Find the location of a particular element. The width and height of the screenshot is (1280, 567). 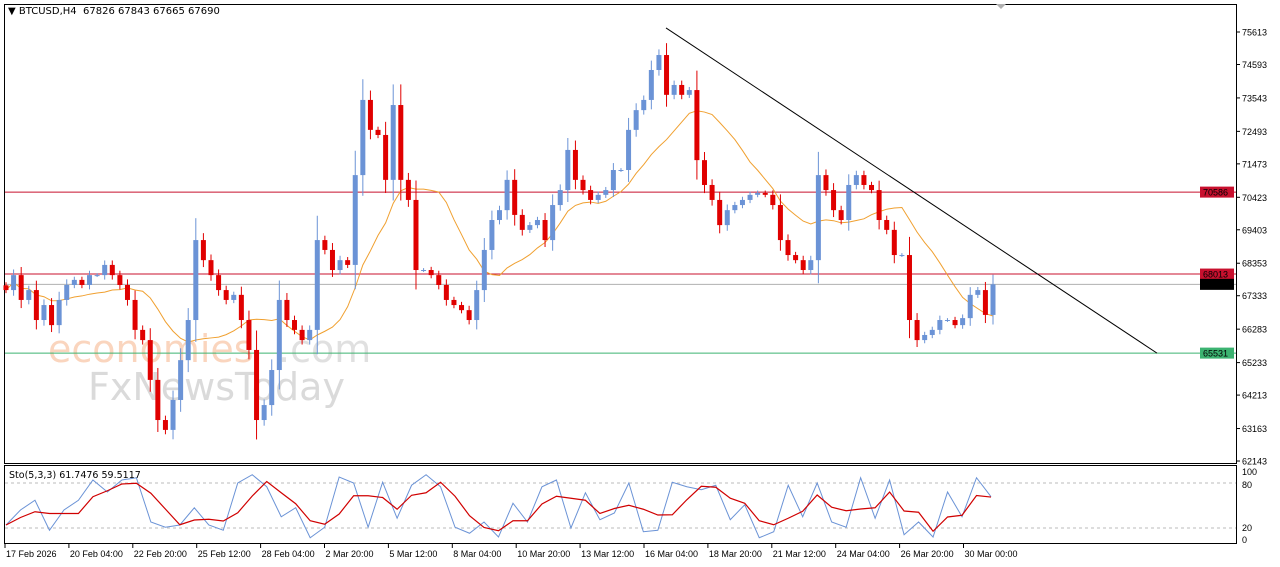

stochastic-k-value: 61.7476 is located at coordinates (79, 475).